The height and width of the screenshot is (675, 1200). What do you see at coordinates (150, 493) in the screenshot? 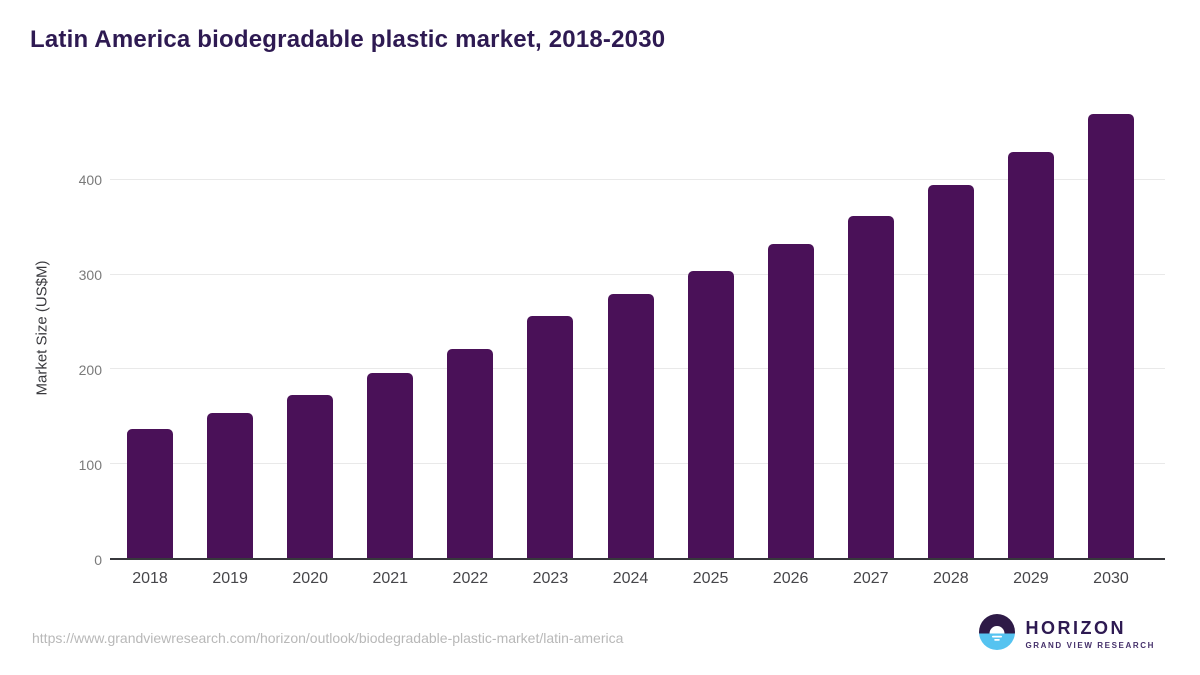
I see `bar-2018` at bounding box center [150, 493].